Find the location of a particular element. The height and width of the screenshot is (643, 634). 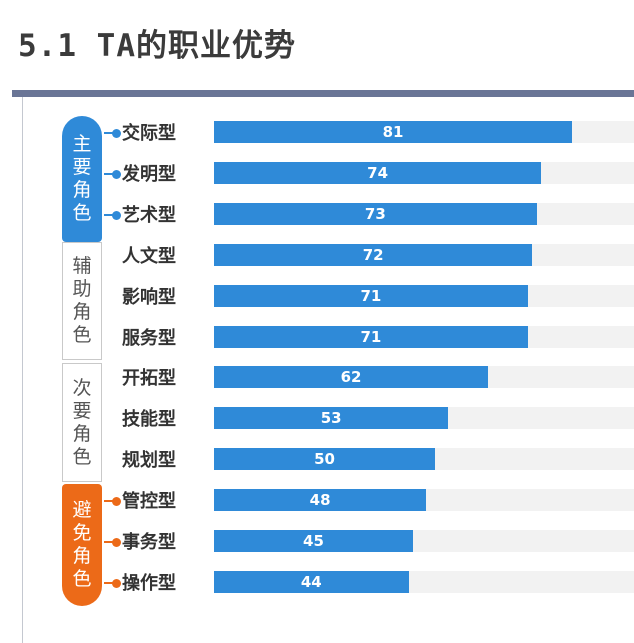

bar-value-label: 73 is located at coordinates (375, 214).